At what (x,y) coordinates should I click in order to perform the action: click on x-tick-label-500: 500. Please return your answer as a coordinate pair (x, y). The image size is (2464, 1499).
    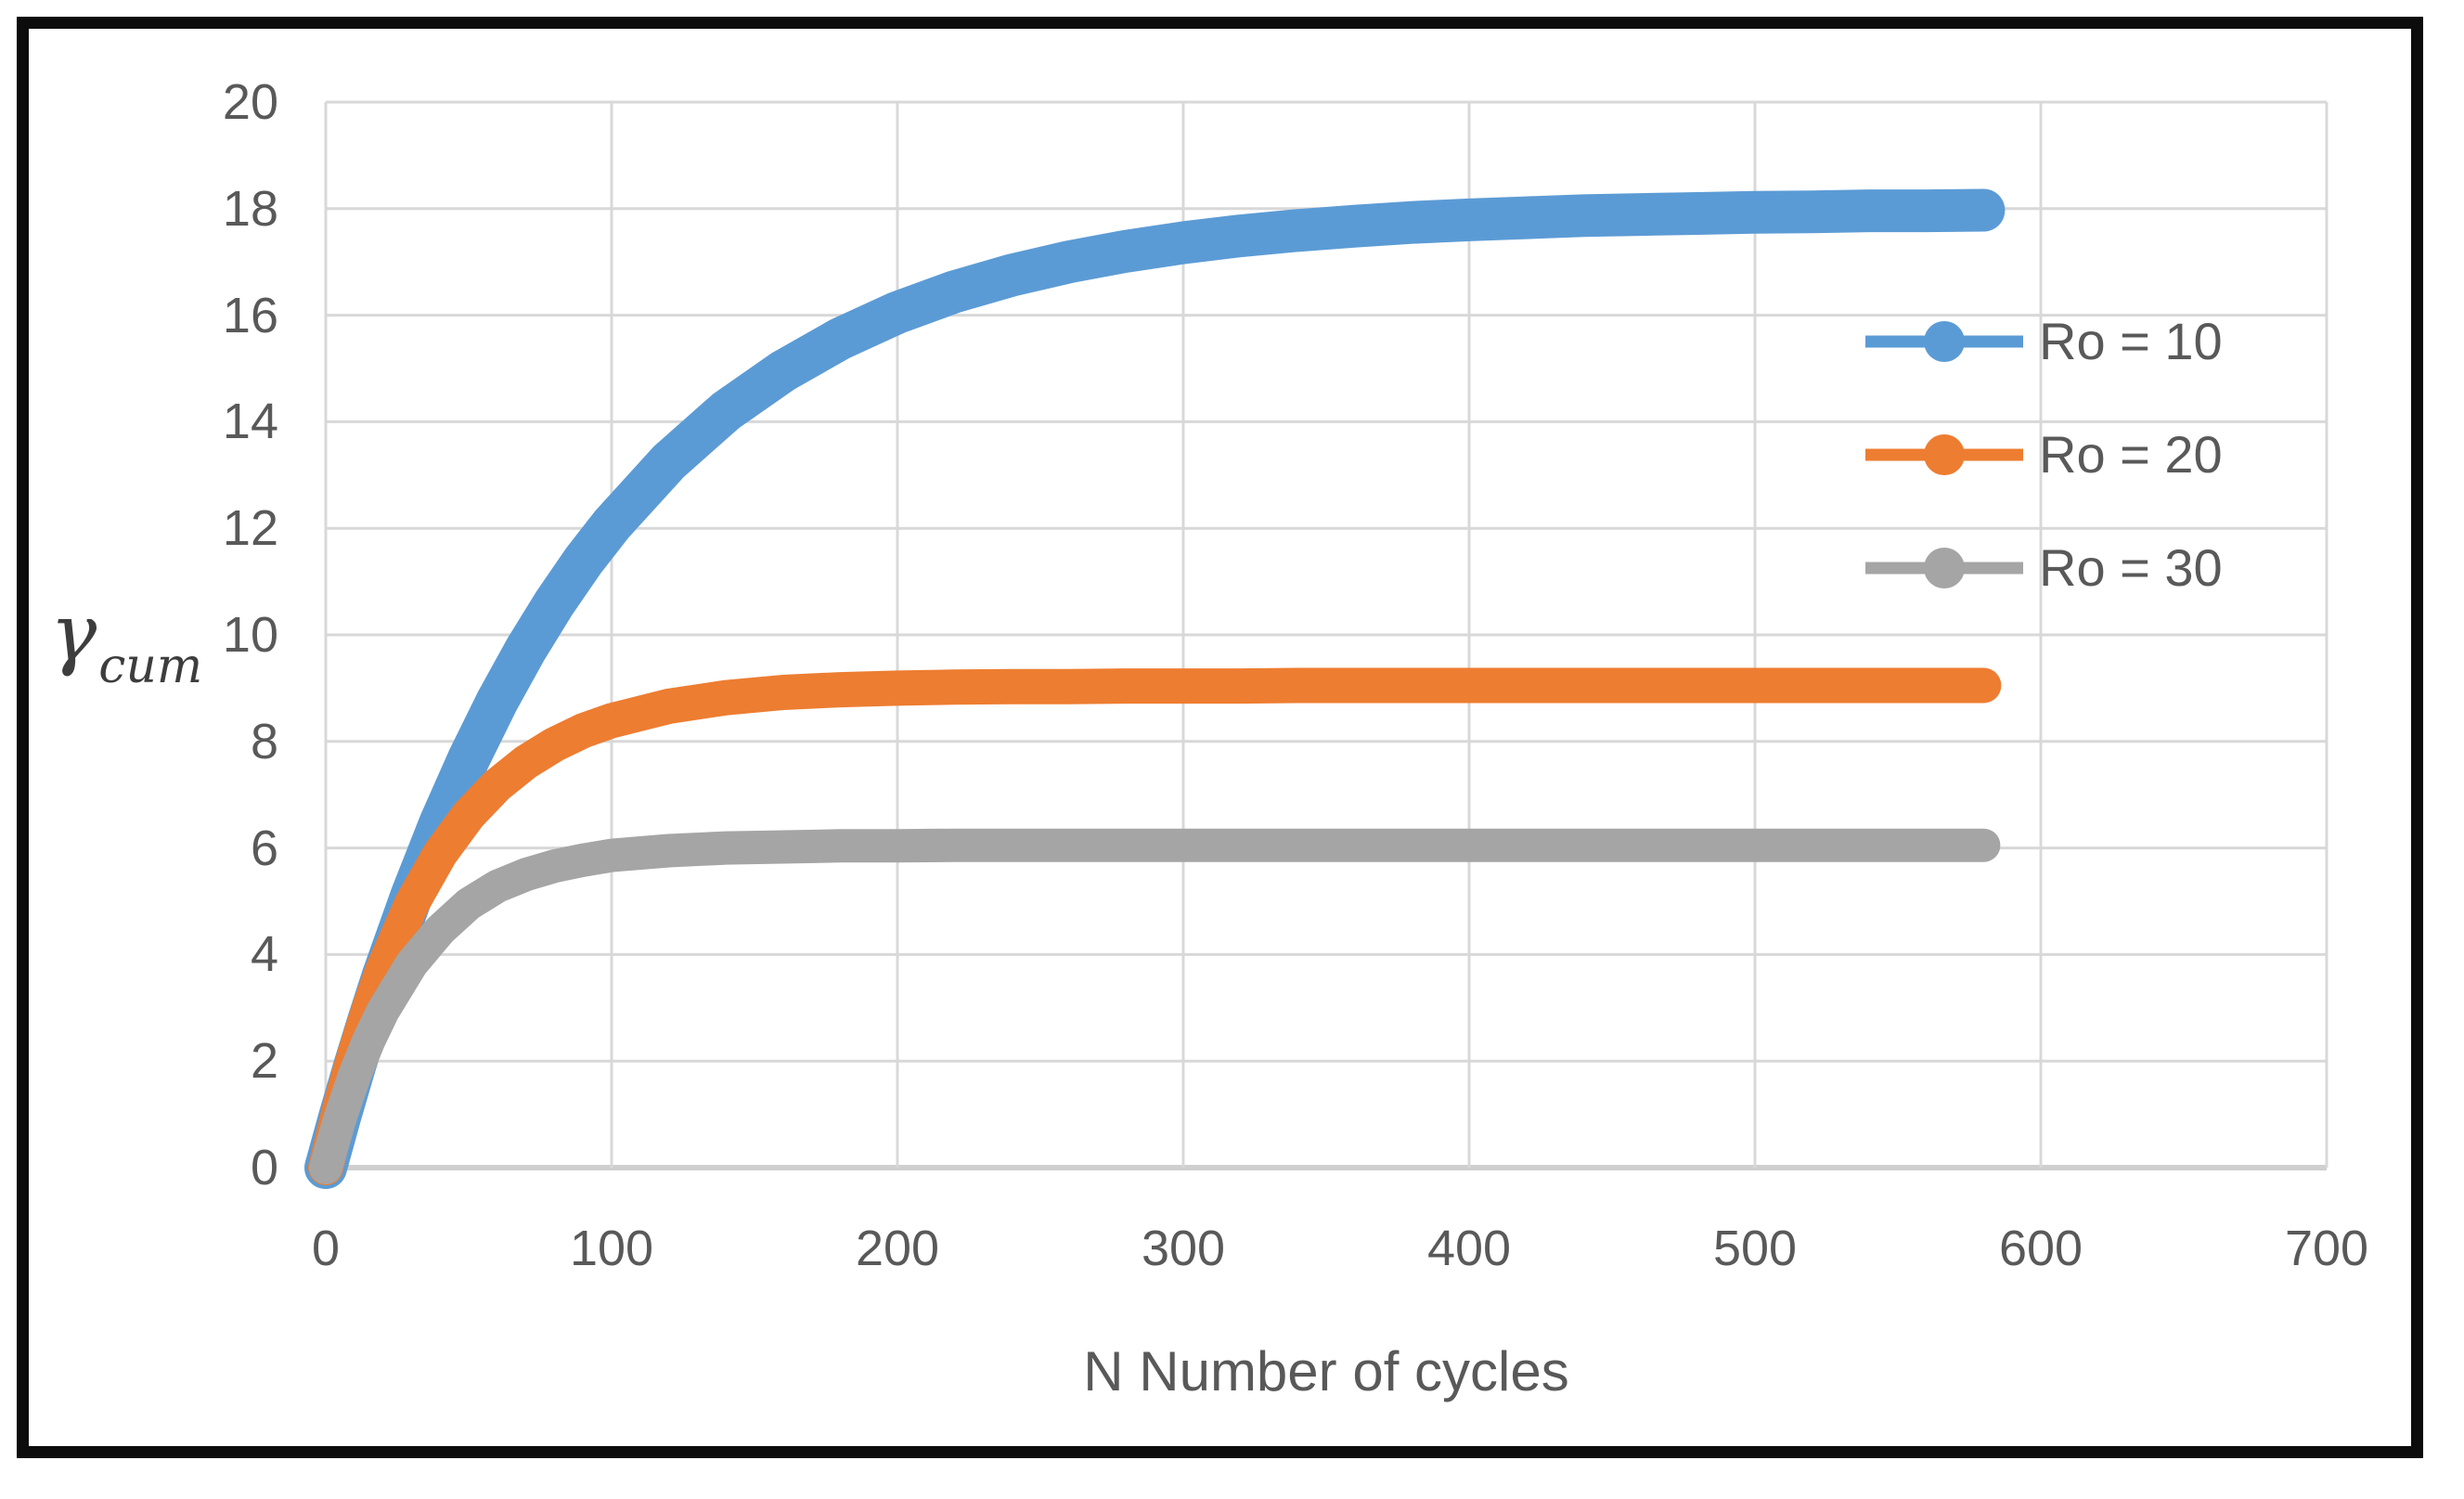
    Looking at the image, I should click on (1755, 1248).